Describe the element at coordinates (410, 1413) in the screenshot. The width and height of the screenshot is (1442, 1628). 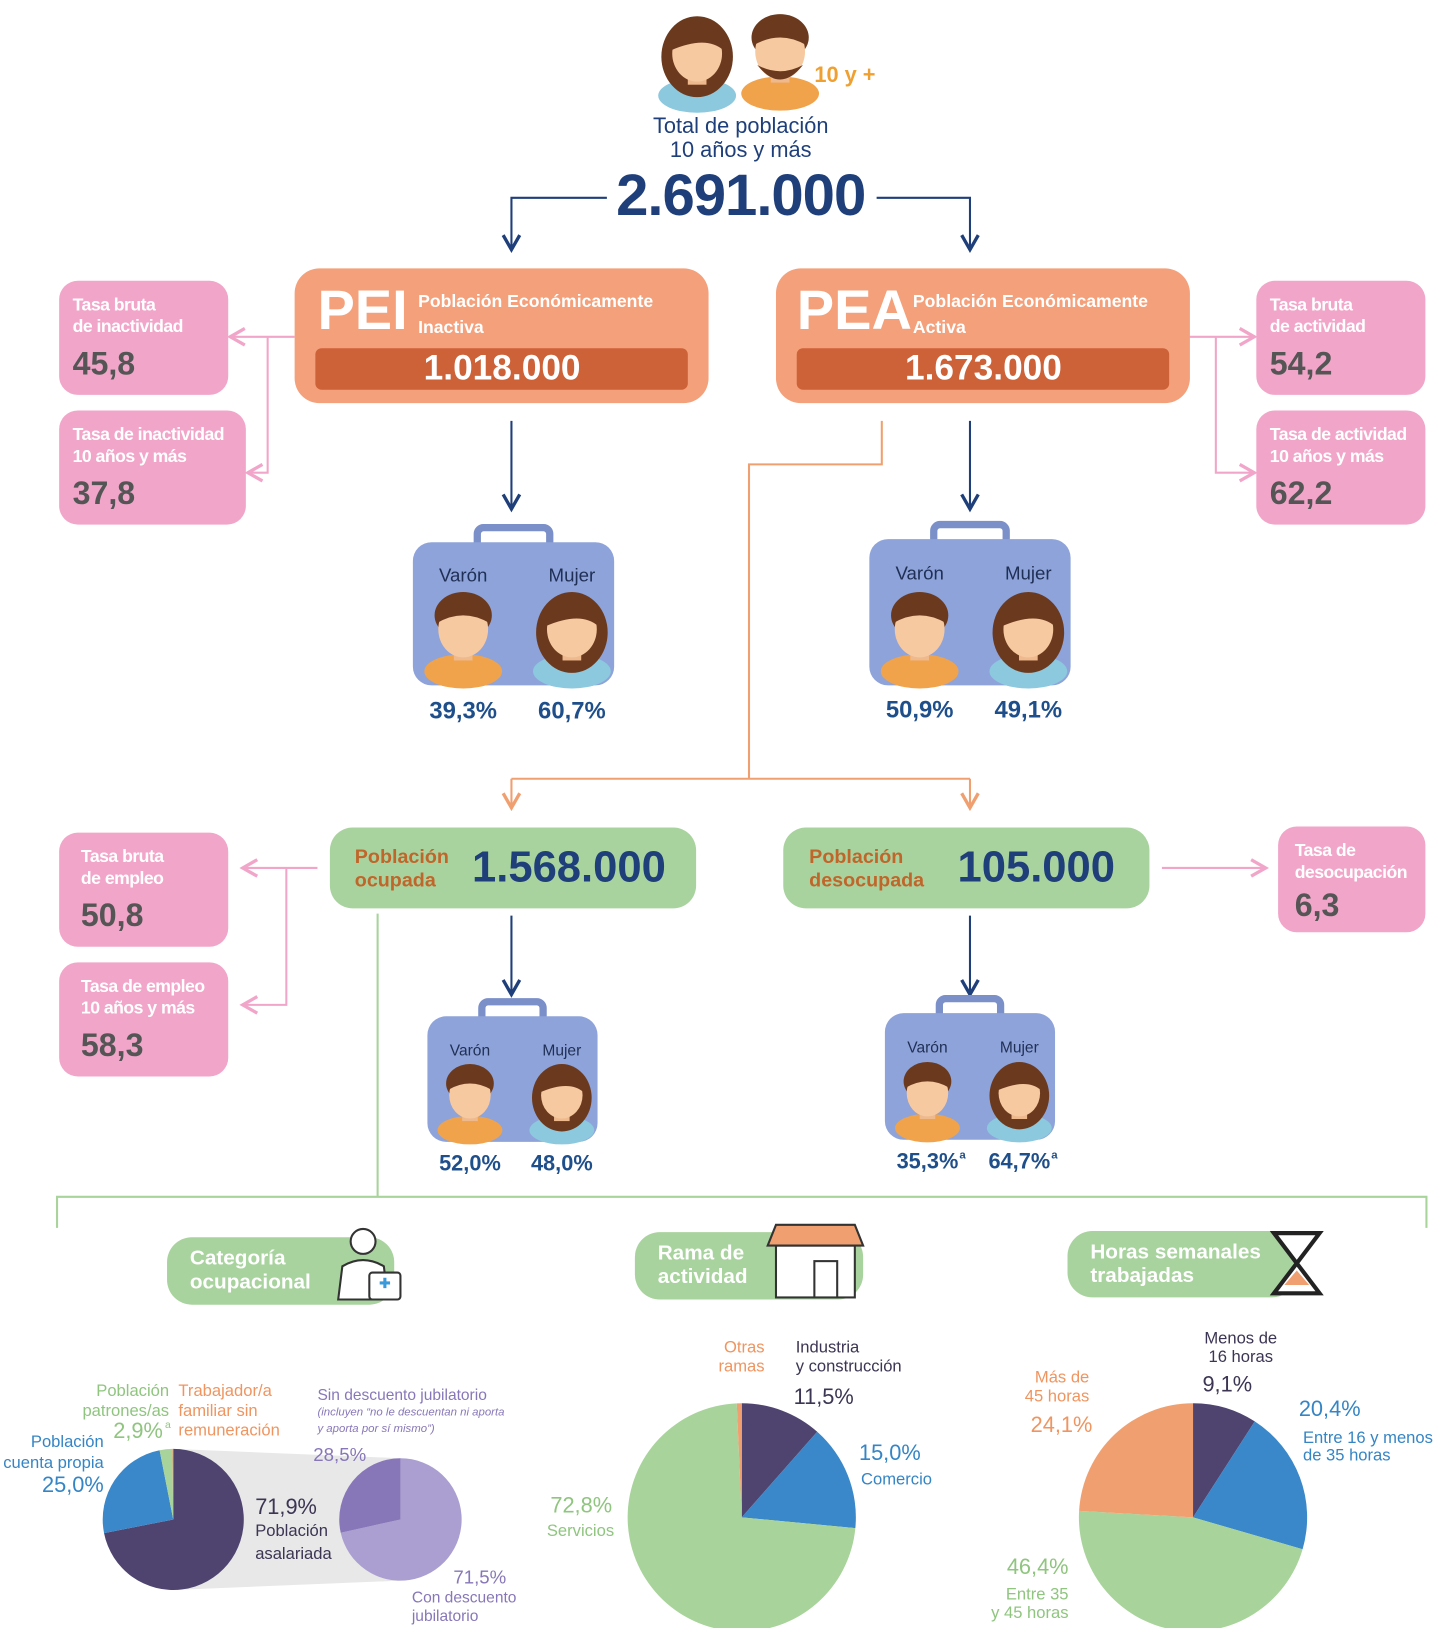
I see `slice-label: (incluyen “no le descuentan ni aporta` at that location.